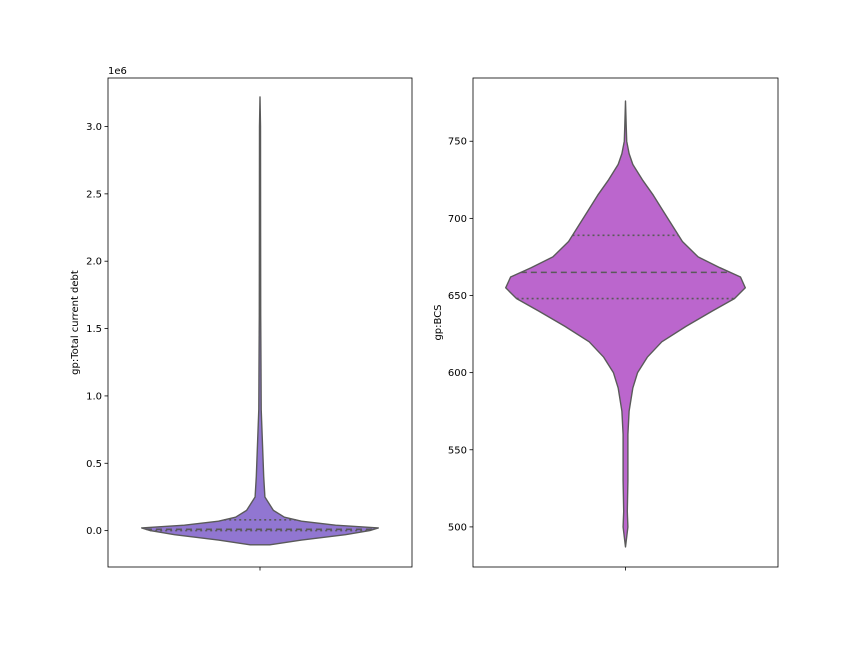  Describe the element at coordinates (457, 296) in the screenshot. I see `bcs-ytick-label: 650` at that location.